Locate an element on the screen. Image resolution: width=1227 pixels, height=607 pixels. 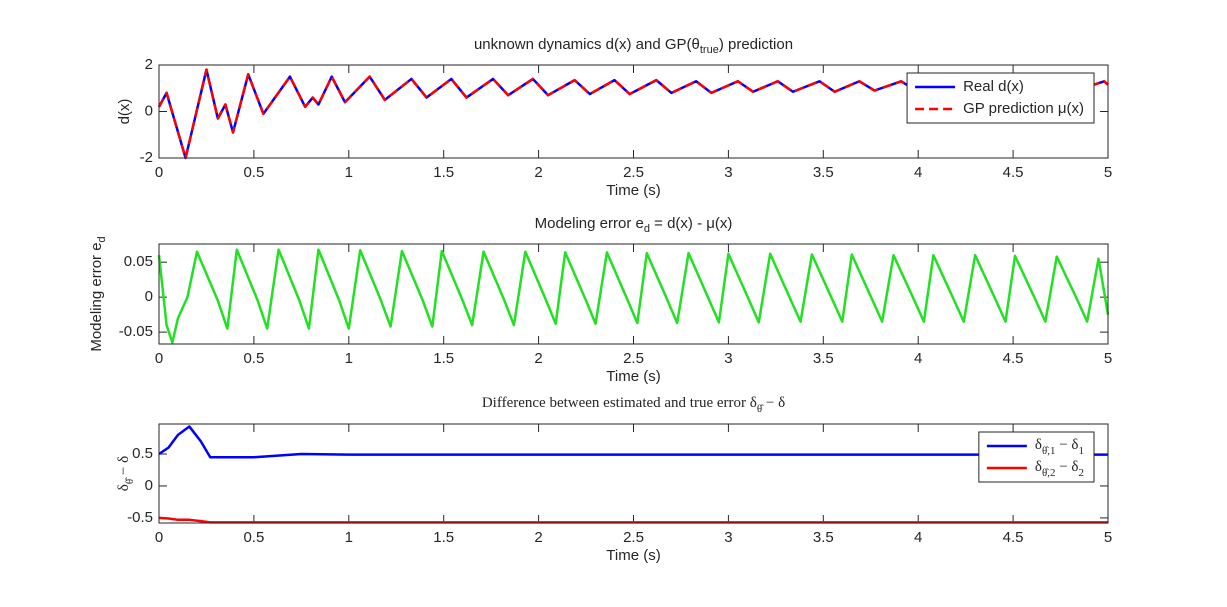
legend-label: Real d(x) is located at coordinates (993, 86).